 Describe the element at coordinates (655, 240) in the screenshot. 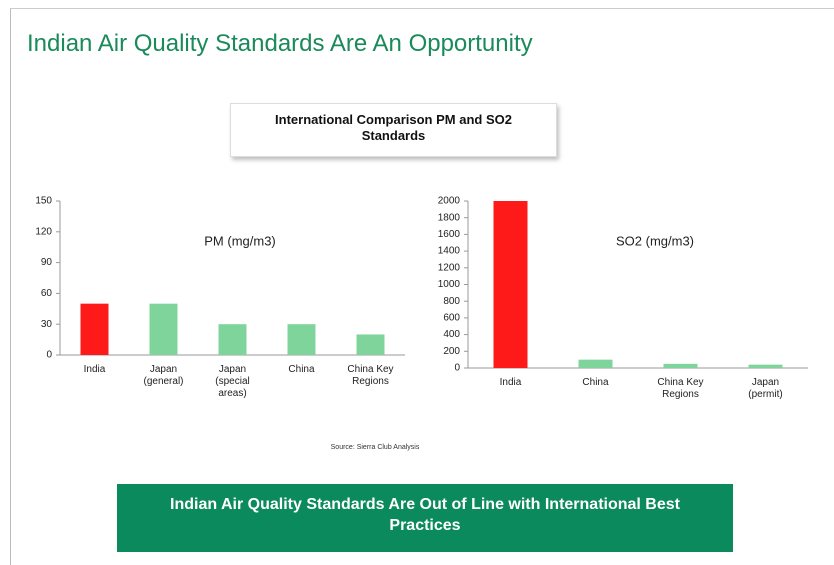

I see `chart-title: SO2 (mg/m3)` at that location.